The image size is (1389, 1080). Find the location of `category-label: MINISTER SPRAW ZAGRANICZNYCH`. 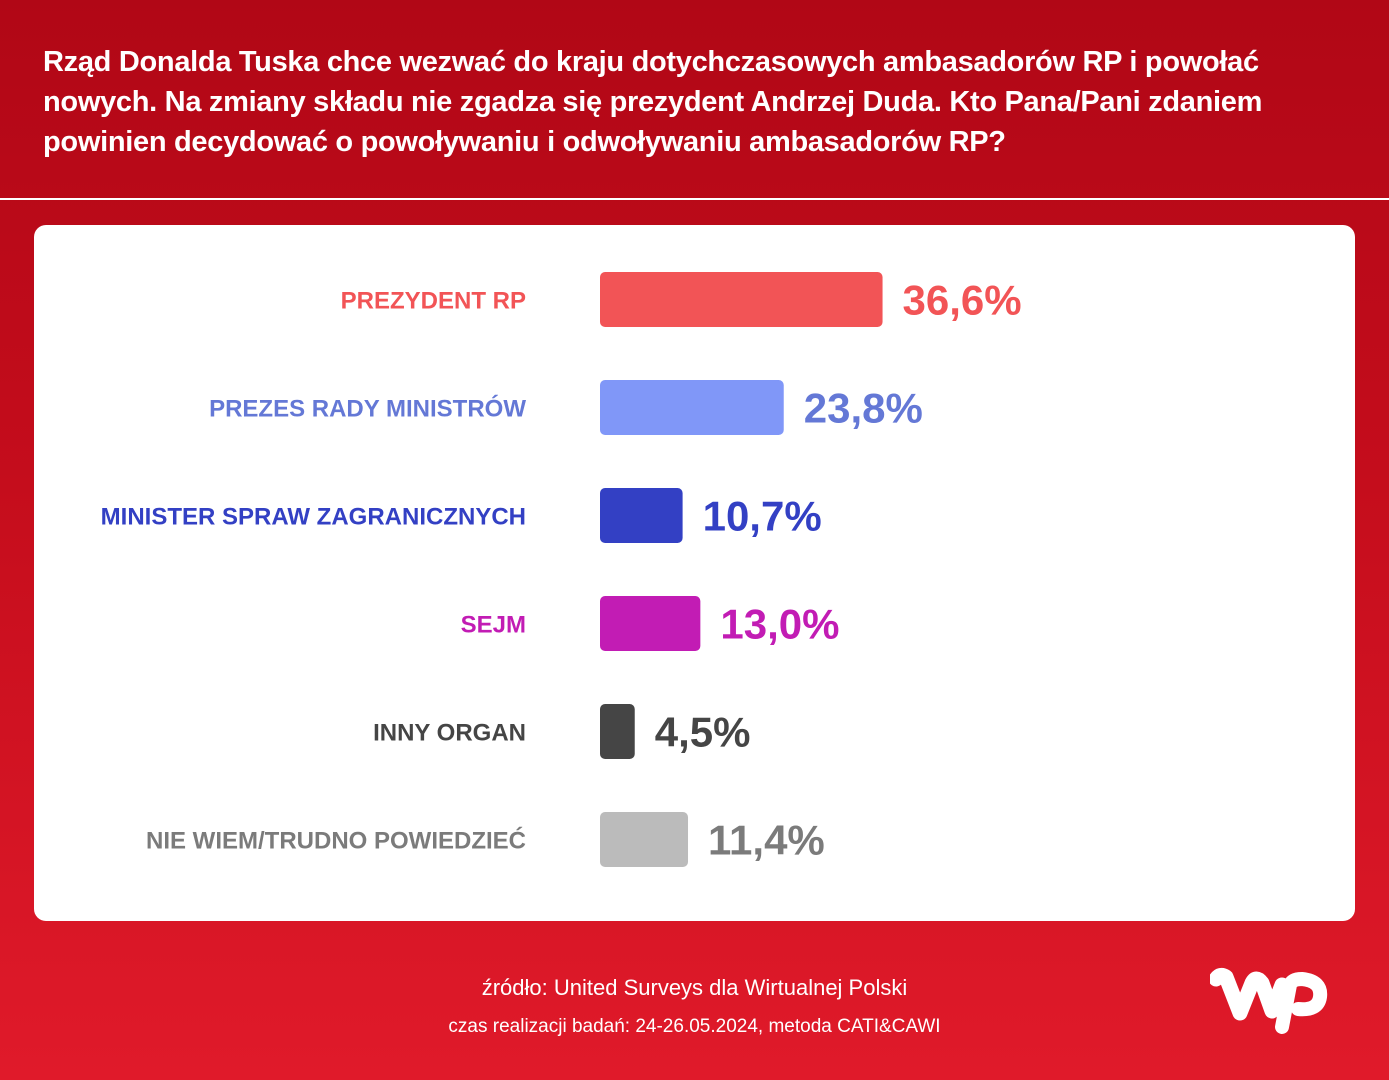

category-label: MINISTER SPRAW ZAGRANICZNYCH is located at coordinates (313, 517).